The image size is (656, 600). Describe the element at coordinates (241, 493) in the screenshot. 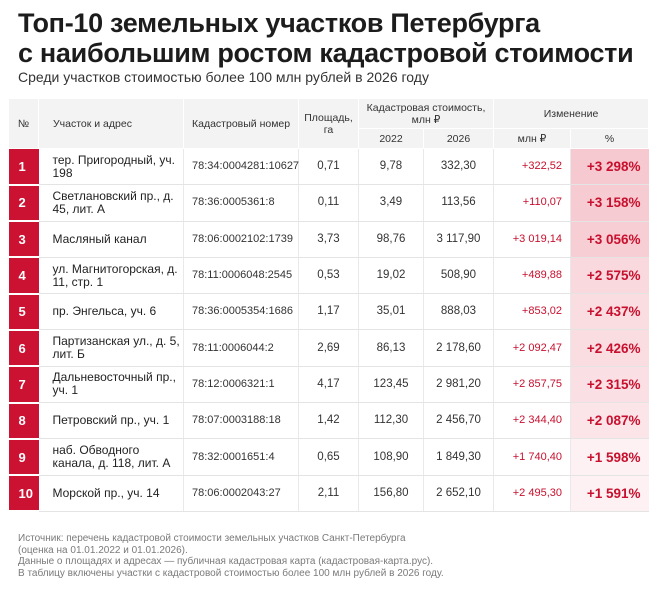

I see `cadastral-number: 78:06:0002043:27` at that location.